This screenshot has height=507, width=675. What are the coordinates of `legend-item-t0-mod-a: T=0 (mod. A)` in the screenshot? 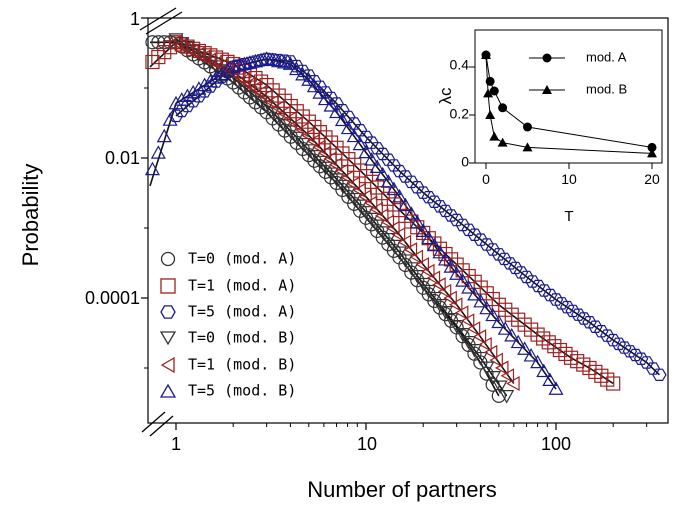 It's located at (228, 259).